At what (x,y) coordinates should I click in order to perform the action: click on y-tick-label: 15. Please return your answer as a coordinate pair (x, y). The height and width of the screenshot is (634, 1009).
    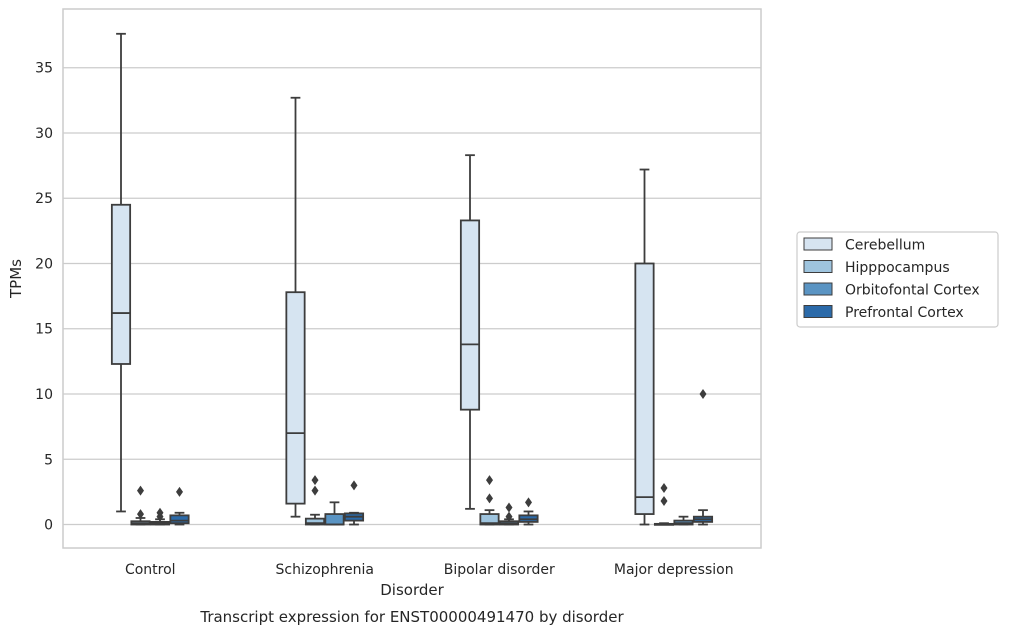
    Looking at the image, I should click on (44, 330).